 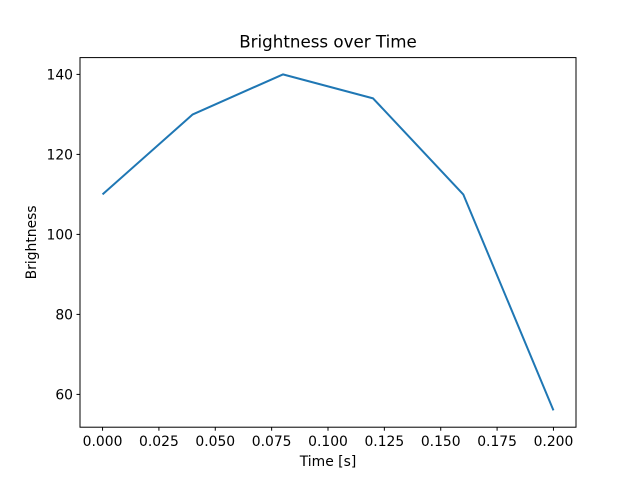 What do you see at coordinates (328, 442) in the screenshot?
I see `x-tick-label: 0.100` at bounding box center [328, 442].